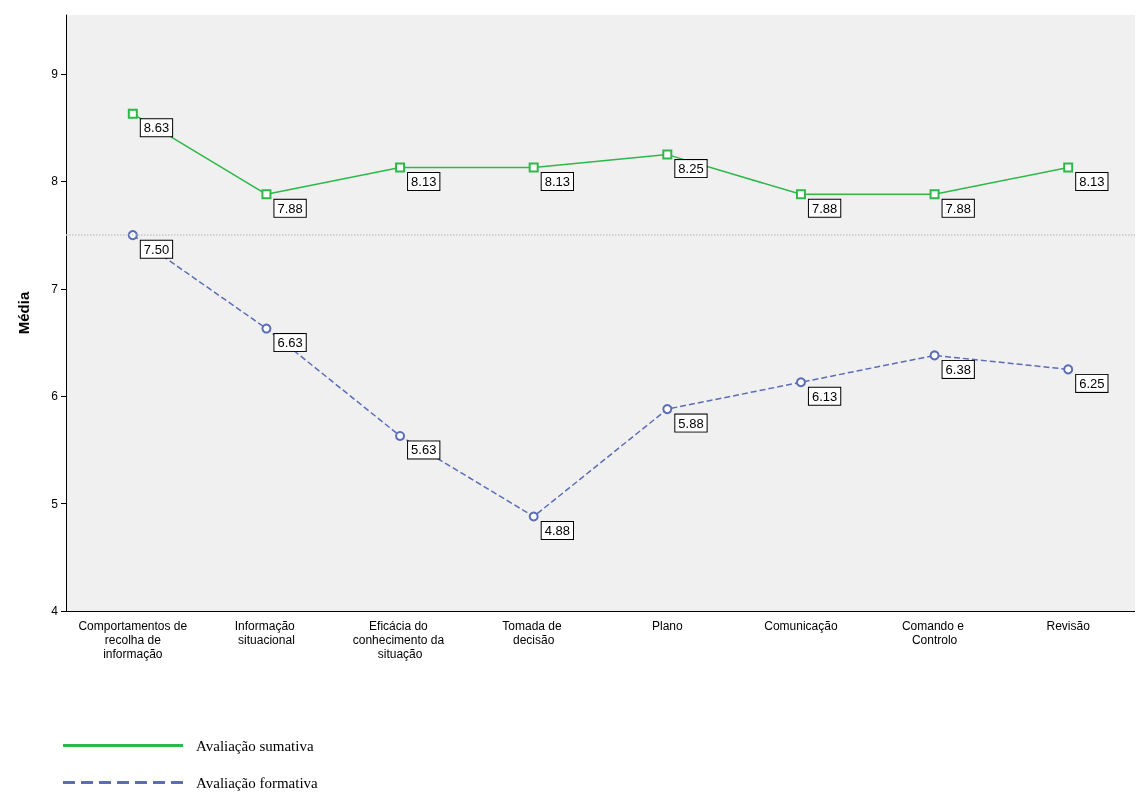 This screenshot has width=1143, height=803. I want to click on x-tick-label: Plano, so click(667, 626).